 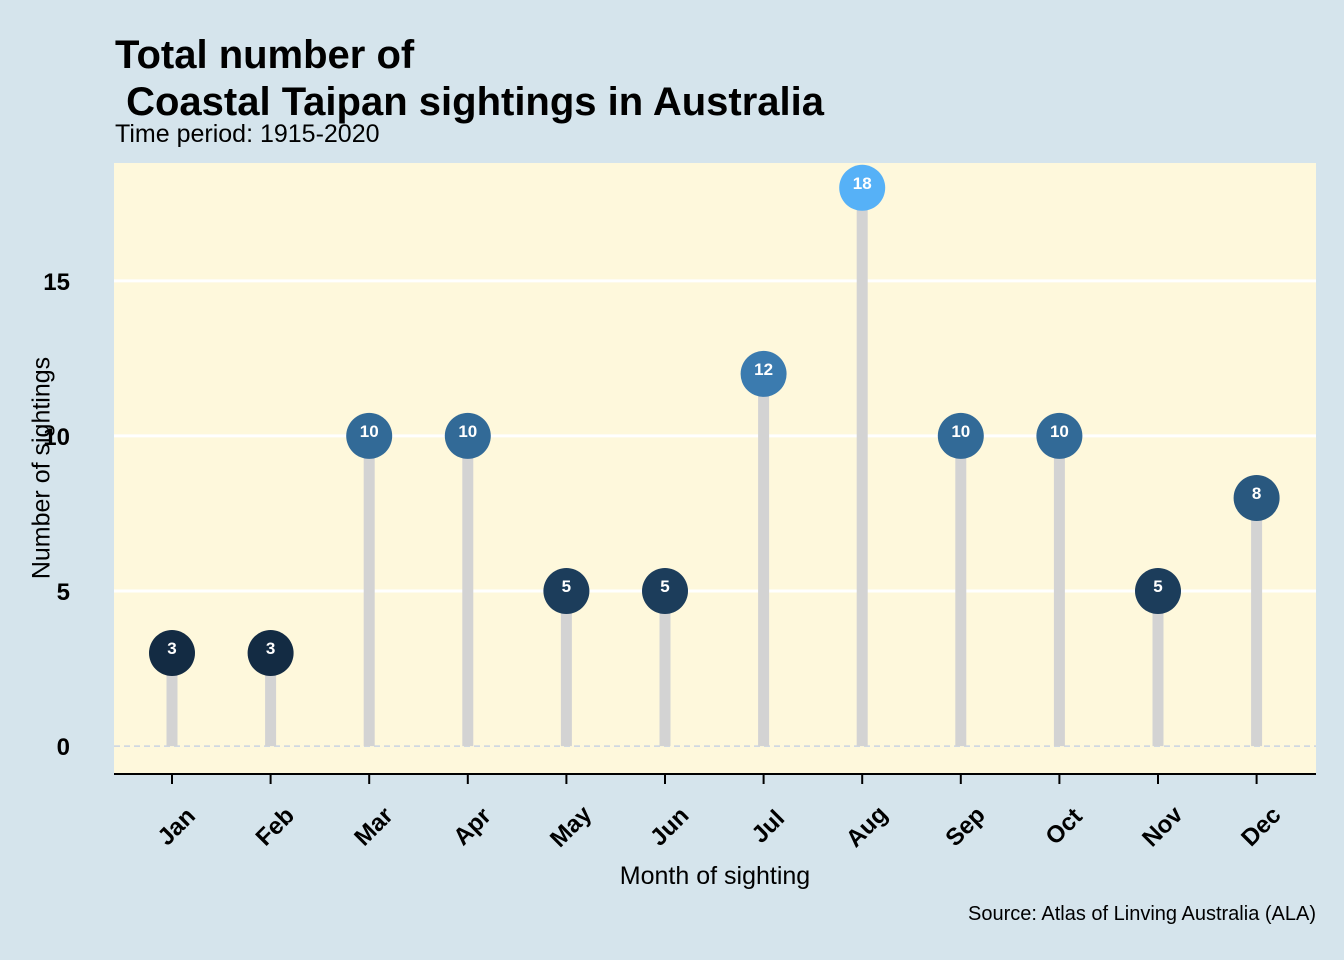 What do you see at coordinates (1142, 914) in the screenshot?
I see `chart-caption: Source: Atlas of Linving Australia (ALA)` at bounding box center [1142, 914].